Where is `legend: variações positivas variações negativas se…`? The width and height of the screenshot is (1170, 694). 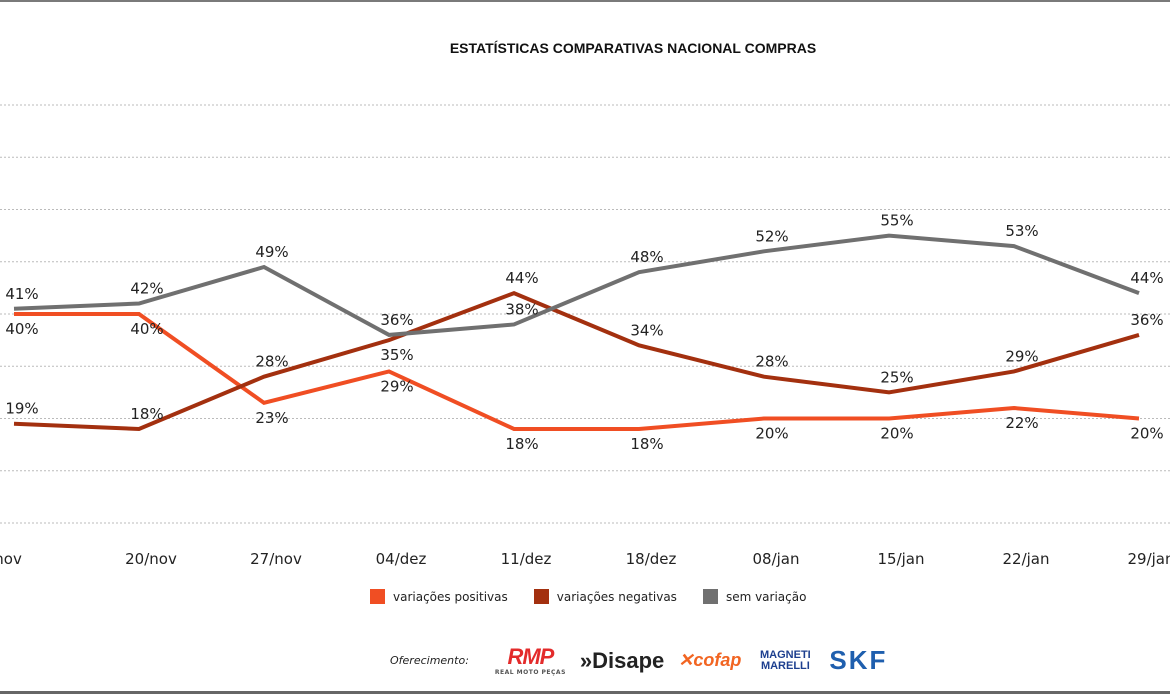
legend: variações positivas variações negativas se… is located at coordinates (588, 596).